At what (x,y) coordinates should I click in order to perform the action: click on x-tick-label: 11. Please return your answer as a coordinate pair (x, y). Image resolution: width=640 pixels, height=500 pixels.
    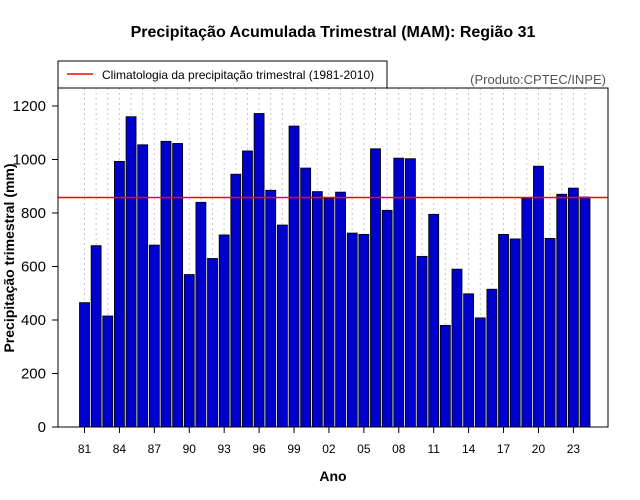
    Looking at the image, I should click on (433, 449).